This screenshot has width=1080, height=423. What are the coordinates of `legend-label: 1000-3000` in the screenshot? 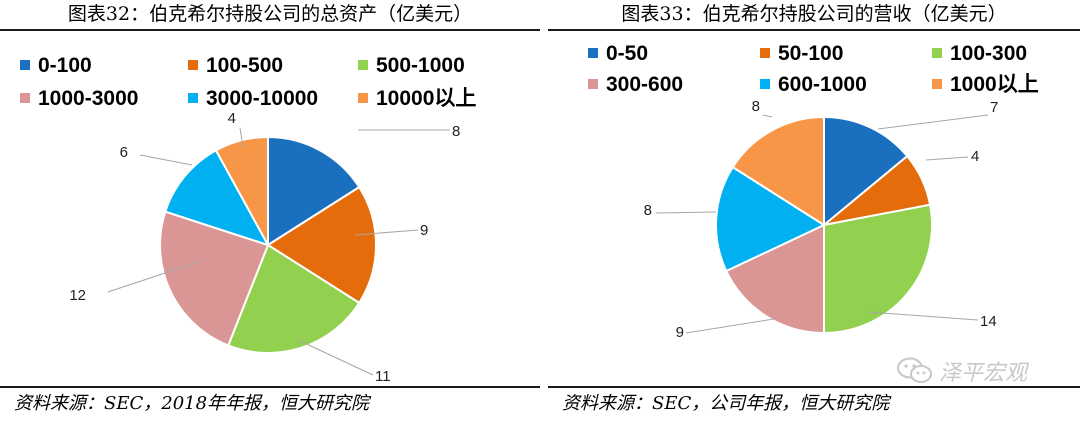 It's located at (88, 98).